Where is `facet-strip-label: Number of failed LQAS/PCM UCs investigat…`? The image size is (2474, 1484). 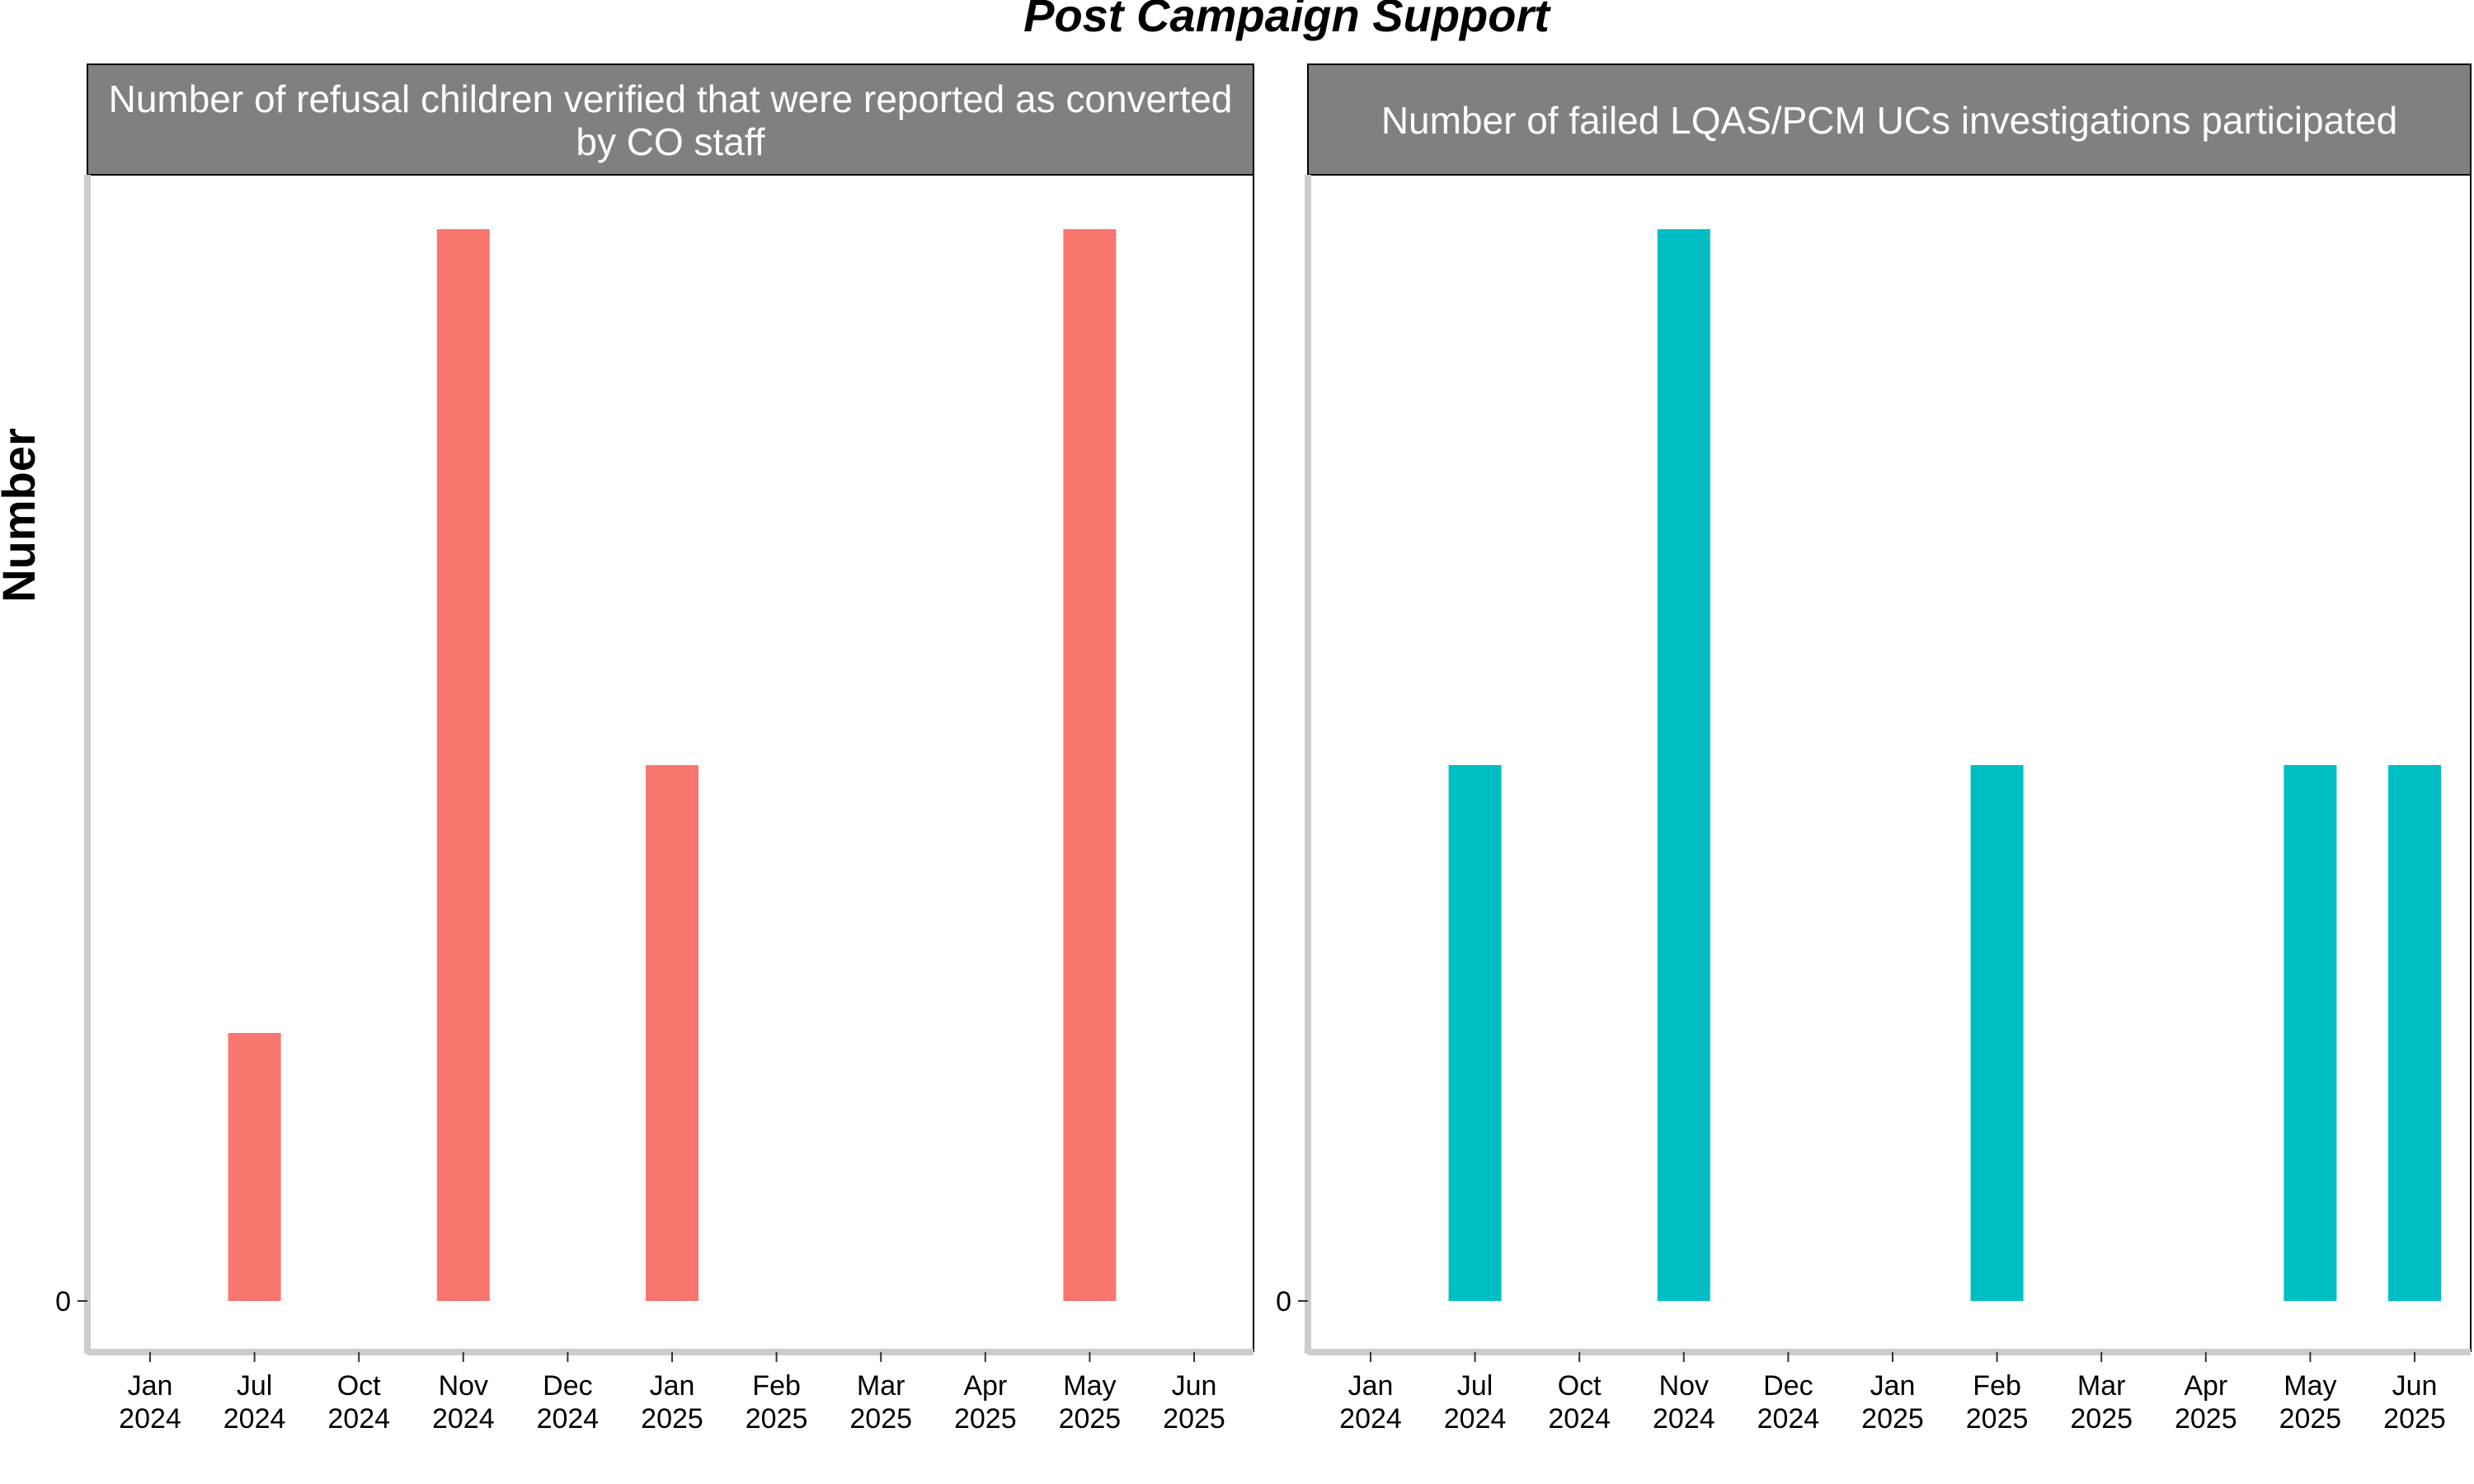
facet-strip-label: Number of failed LQAS/PCM UCs investigat… is located at coordinates (1889, 120).